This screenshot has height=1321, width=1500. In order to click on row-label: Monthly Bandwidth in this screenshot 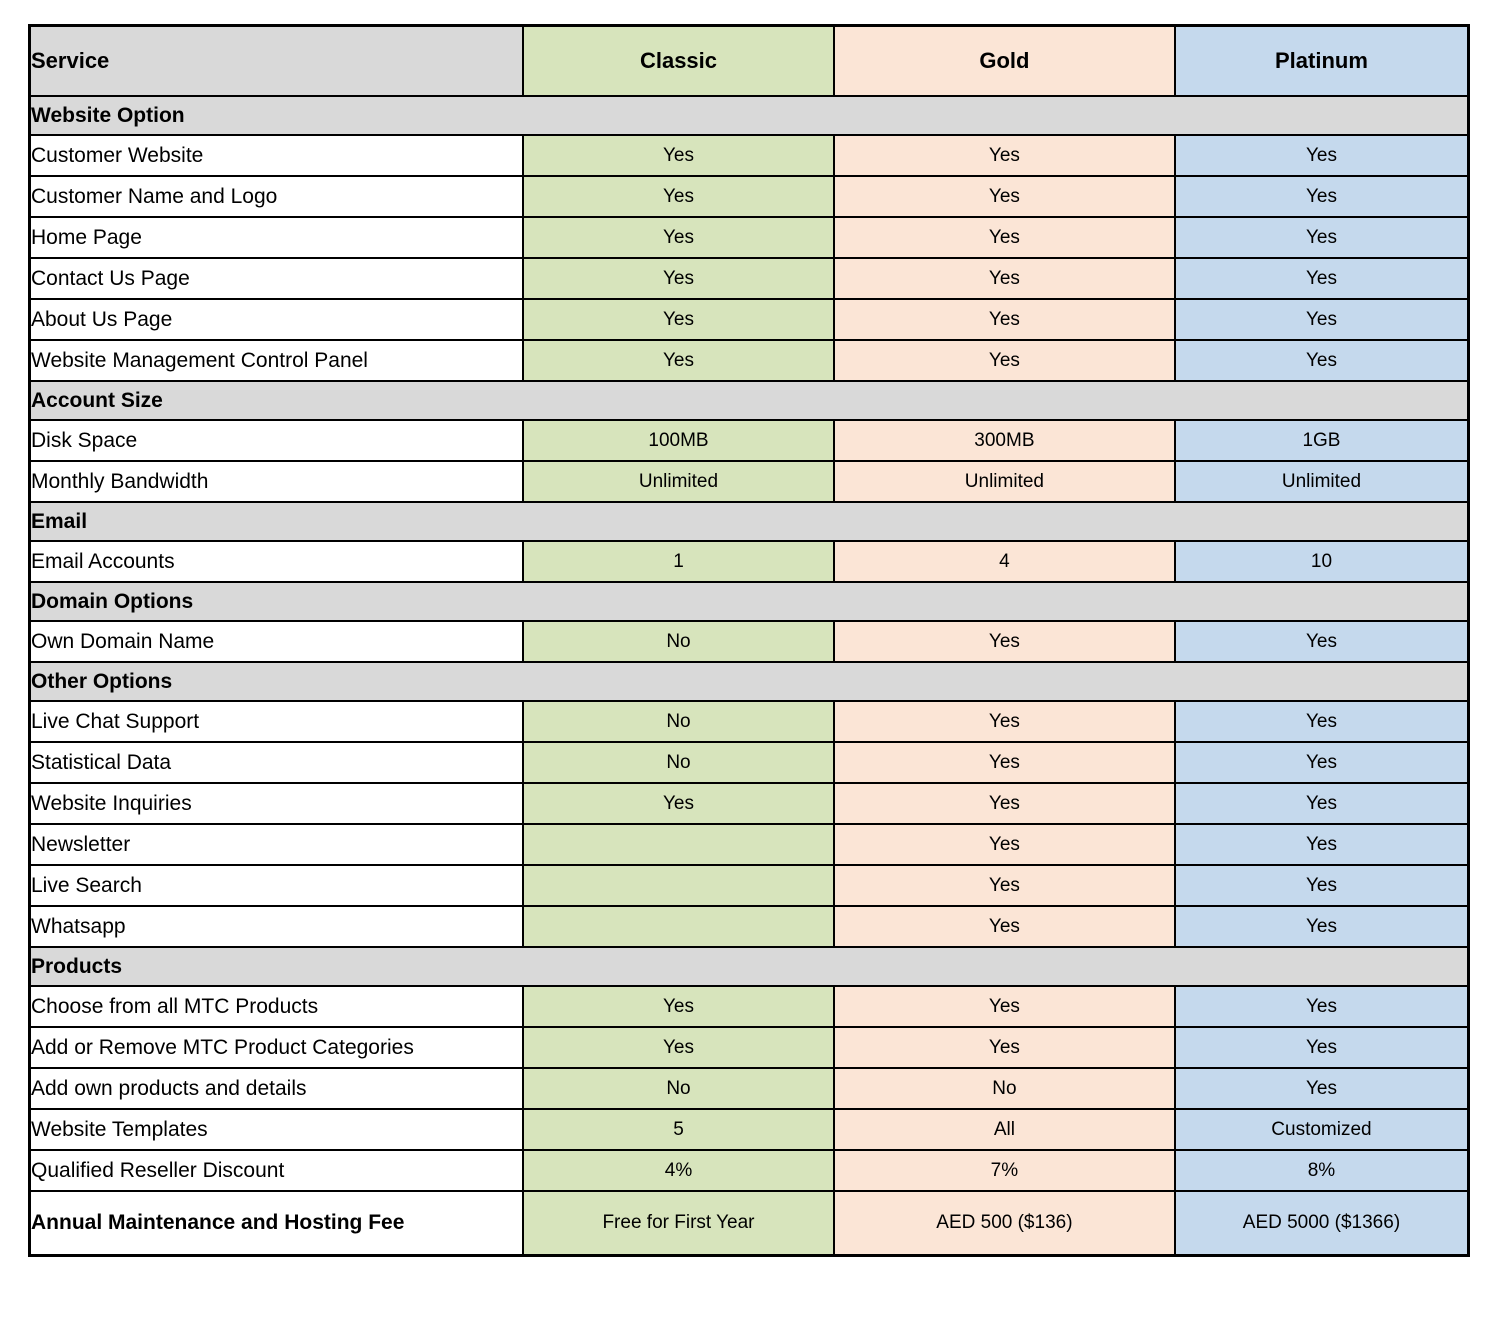, I will do `click(276, 481)`.